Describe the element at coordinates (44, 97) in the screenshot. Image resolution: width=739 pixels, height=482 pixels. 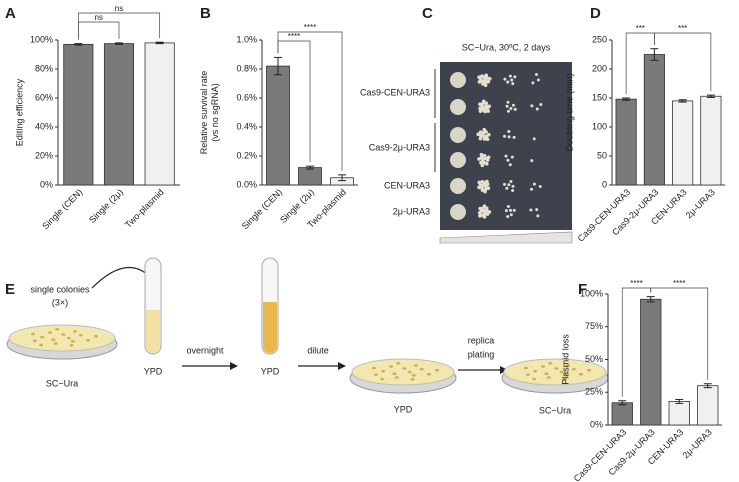
I see `y-tick-label: 60%` at that location.